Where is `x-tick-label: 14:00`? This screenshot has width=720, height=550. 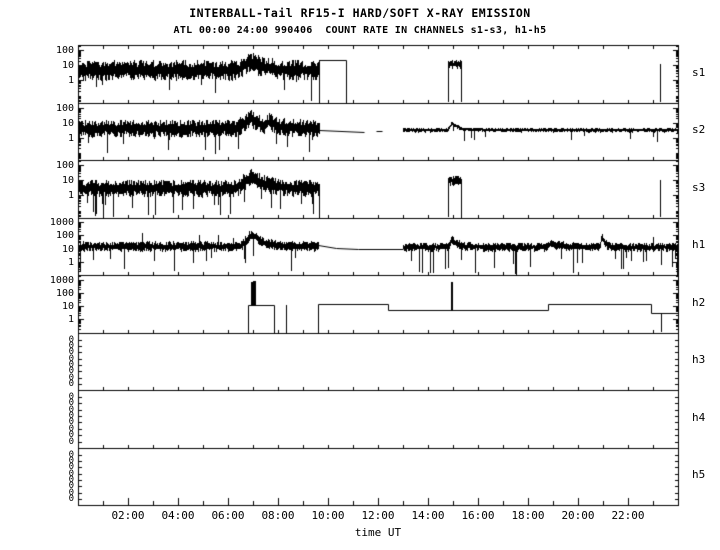
x-tick-label: 14:00 is located at coordinates (428, 515).